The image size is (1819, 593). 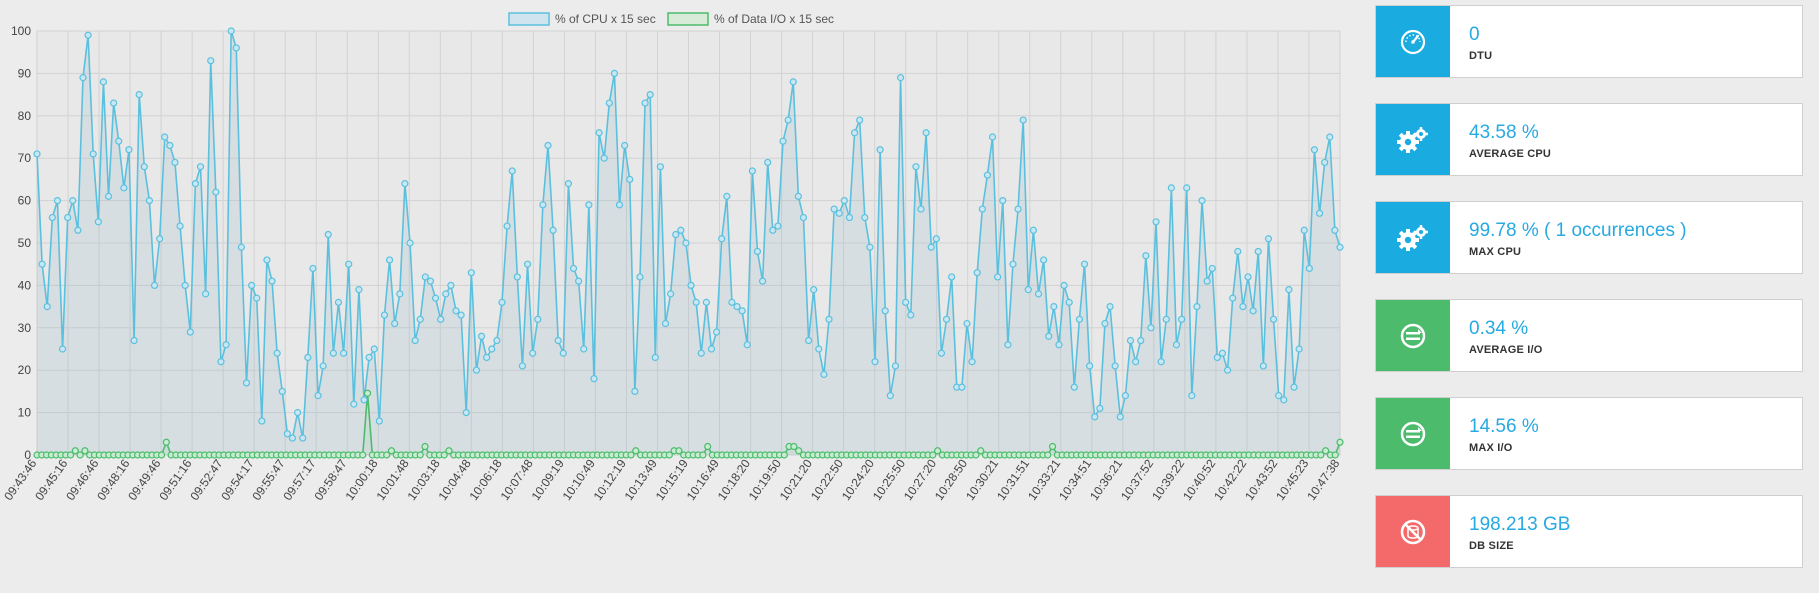 What do you see at coordinates (25, 370) in the screenshot?
I see `y-tick-label: 20` at bounding box center [25, 370].